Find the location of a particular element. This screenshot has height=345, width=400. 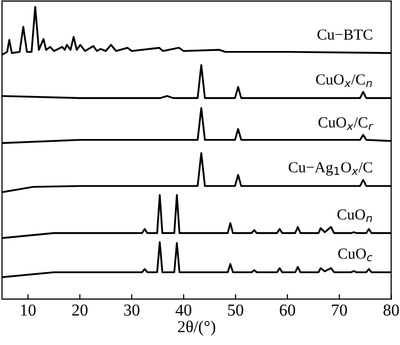

series-label: CuO$_{x}$/C$_{r}$ is located at coordinates (346, 123).